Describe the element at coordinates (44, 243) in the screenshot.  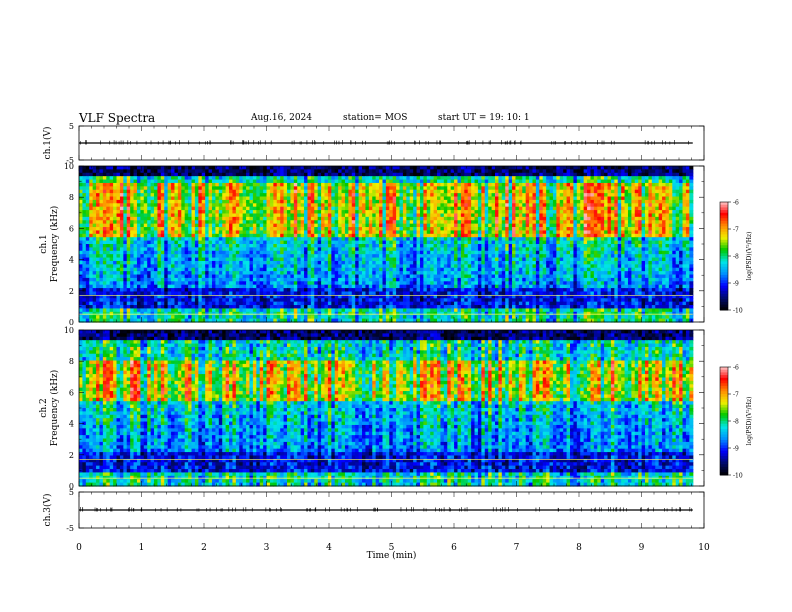
I see `ch1-channel-label: ch.1` at that location.